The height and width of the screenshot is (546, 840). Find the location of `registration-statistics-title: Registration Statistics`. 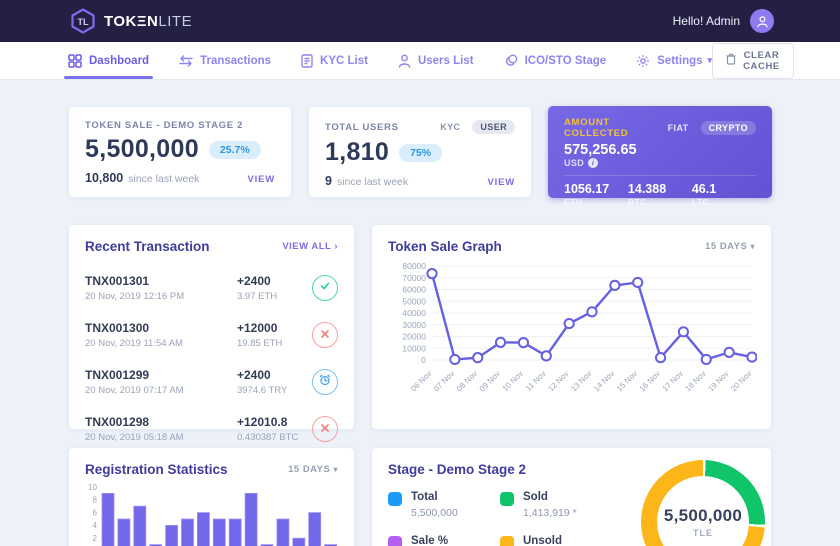

registration-statistics-title: Registration Statistics is located at coordinates (156, 469).